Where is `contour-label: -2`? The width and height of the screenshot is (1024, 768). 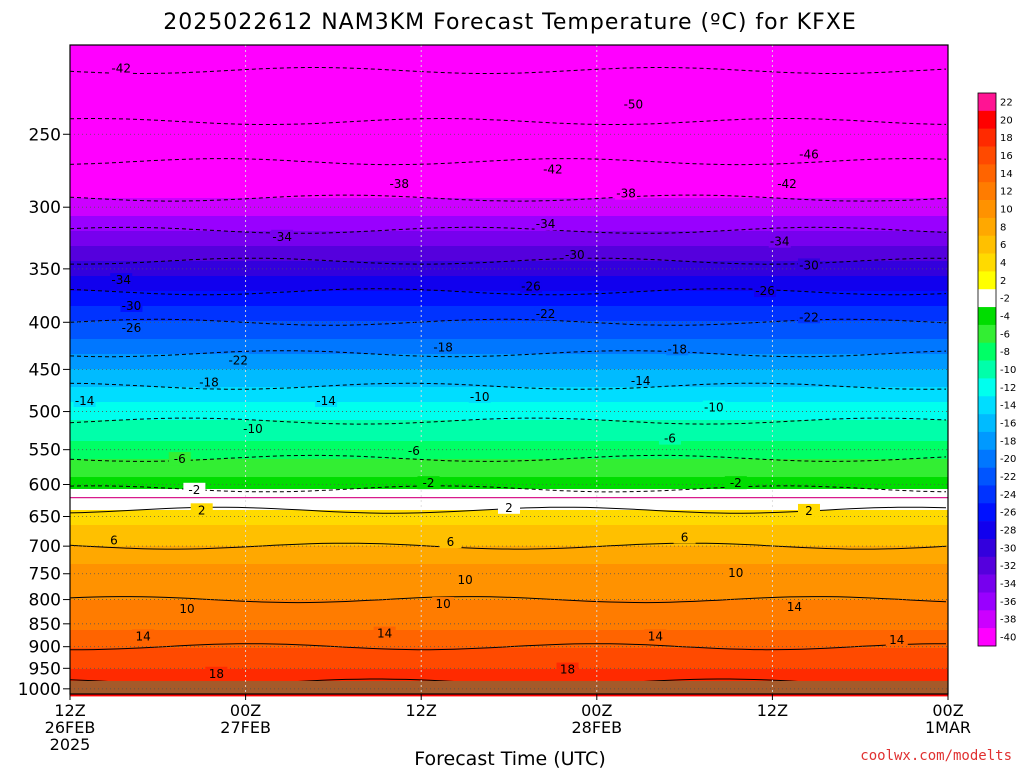
contour-label: -2 is located at coordinates (429, 483).